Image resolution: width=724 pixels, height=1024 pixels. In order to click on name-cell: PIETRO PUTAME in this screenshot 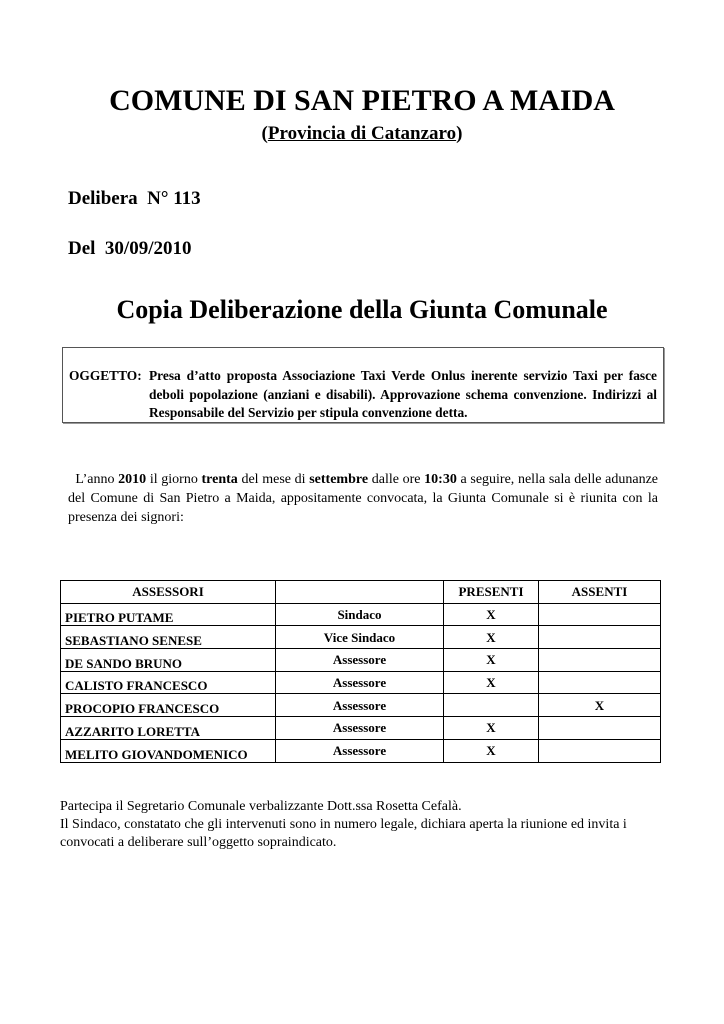, I will do `click(168, 614)`.